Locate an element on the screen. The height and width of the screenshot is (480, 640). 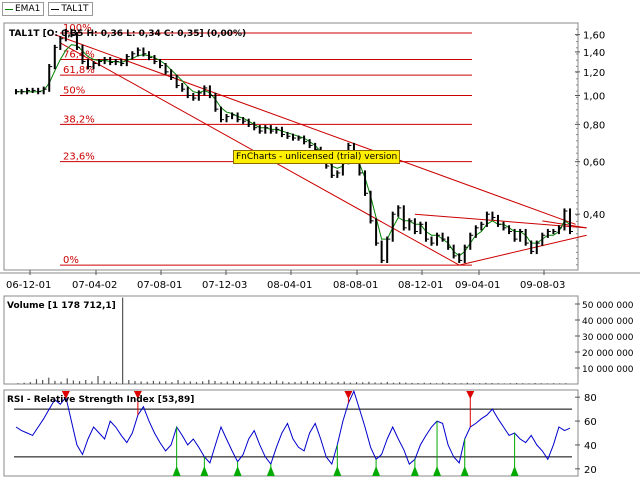
fib-level-label: 100% is located at coordinates (77, 28).